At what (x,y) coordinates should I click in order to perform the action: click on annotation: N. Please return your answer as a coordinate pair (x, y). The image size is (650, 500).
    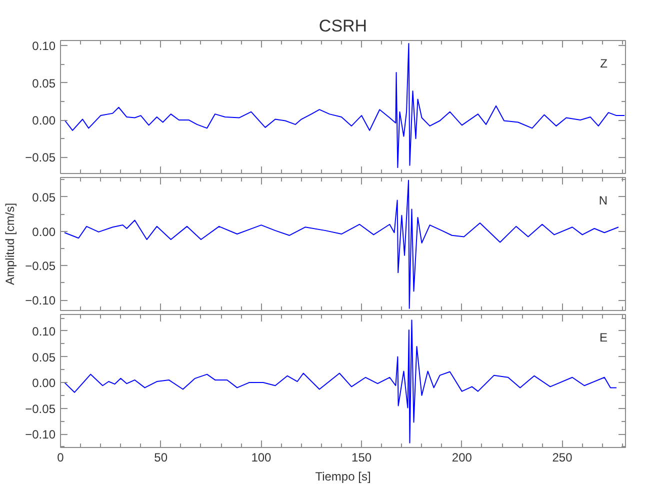
    Looking at the image, I should click on (603, 201).